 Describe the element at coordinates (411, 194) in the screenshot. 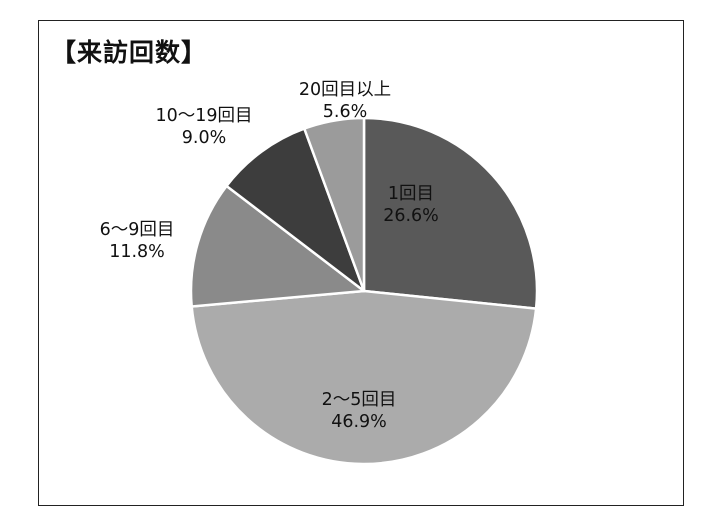

I see `slice-label-1-name: 1回目` at that location.